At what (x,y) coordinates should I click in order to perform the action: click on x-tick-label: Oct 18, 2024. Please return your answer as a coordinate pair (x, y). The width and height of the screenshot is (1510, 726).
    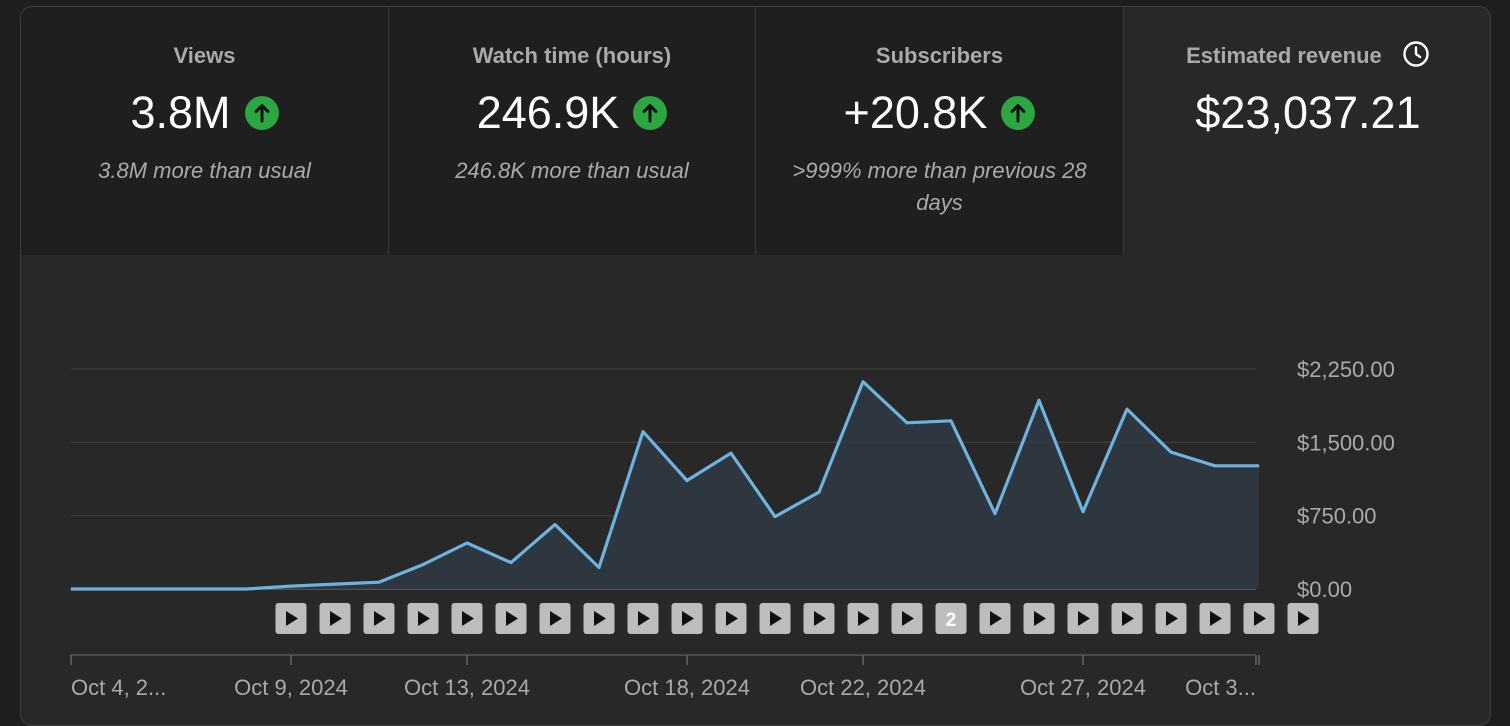
    Looking at the image, I should click on (687, 687).